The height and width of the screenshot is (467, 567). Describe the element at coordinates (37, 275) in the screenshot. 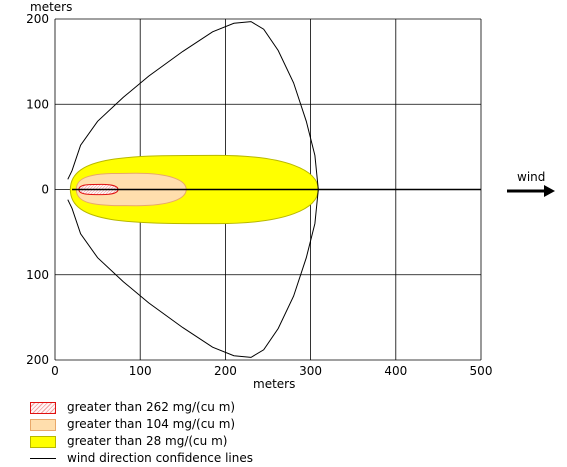

I see `y-tick-label-3: 100` at that location.